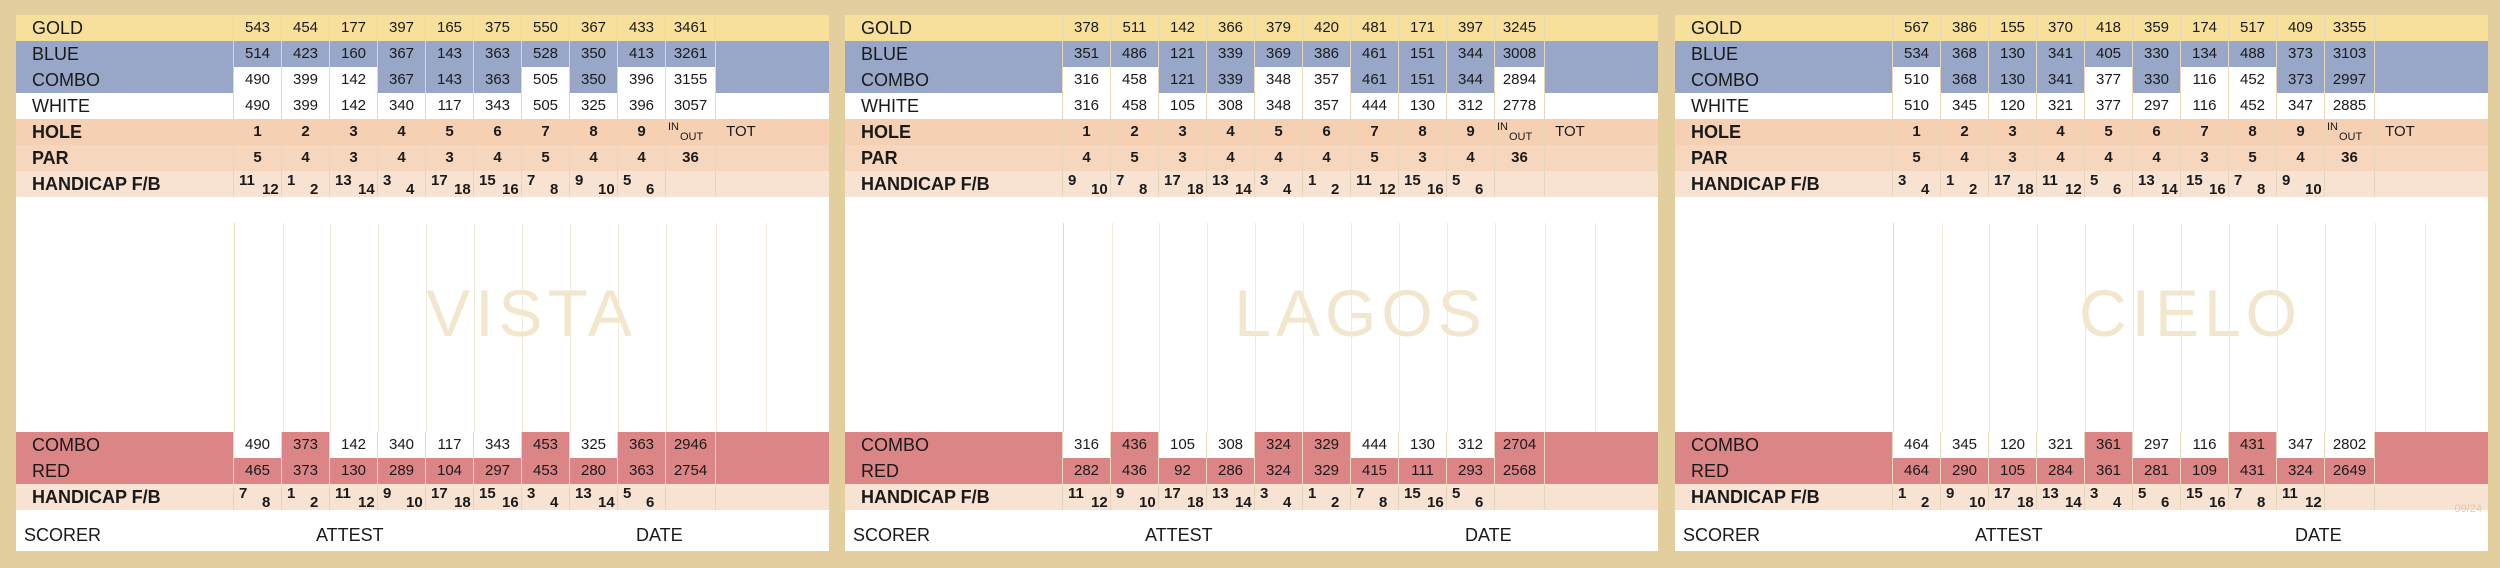 The image size is (2500, 568). I want to click on handicap-row-bottom-cell: 9 10, so click(1135, 497).